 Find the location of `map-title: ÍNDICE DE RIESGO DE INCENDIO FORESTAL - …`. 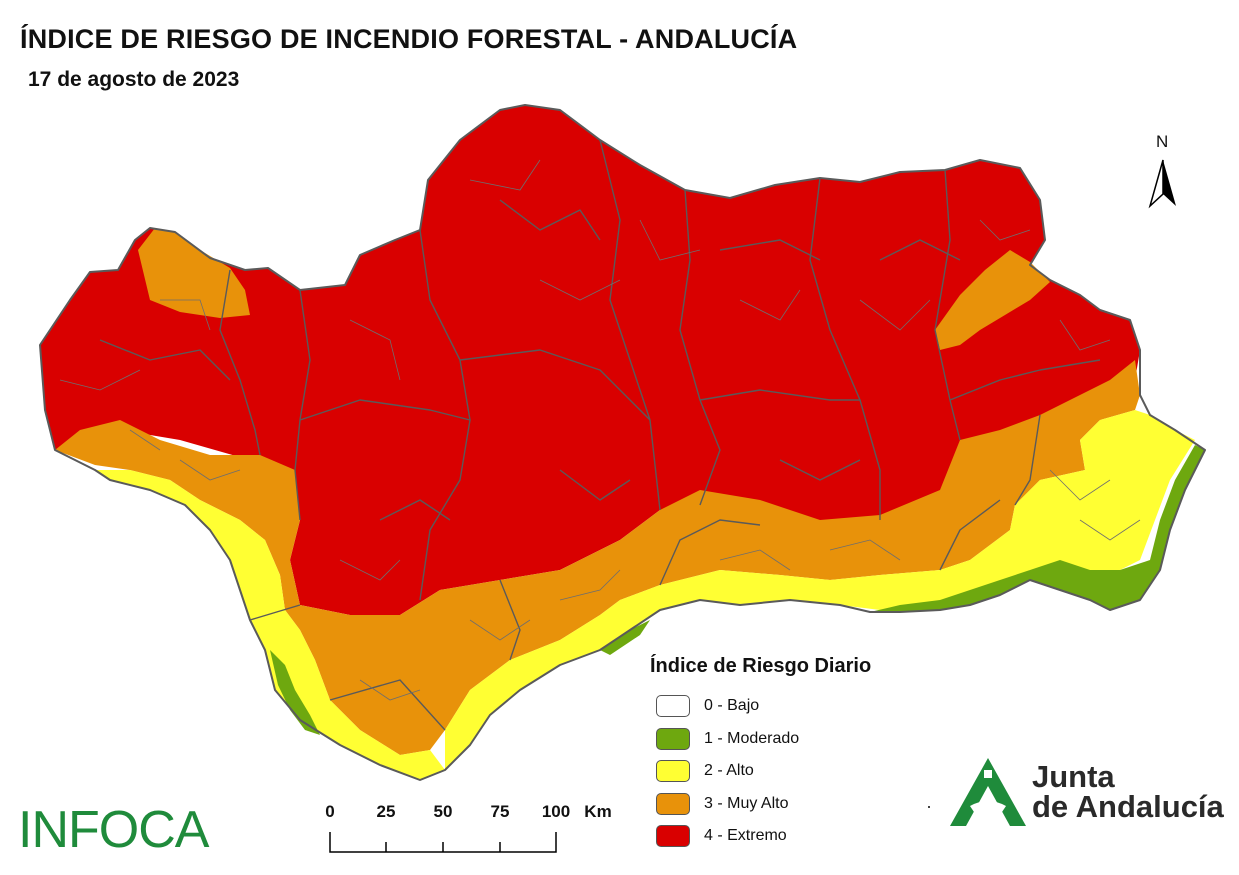

map-title: ÍNDICE DE RIESGO DE INCENDIO FORESTAL - … is located at coordinates (409, 39).